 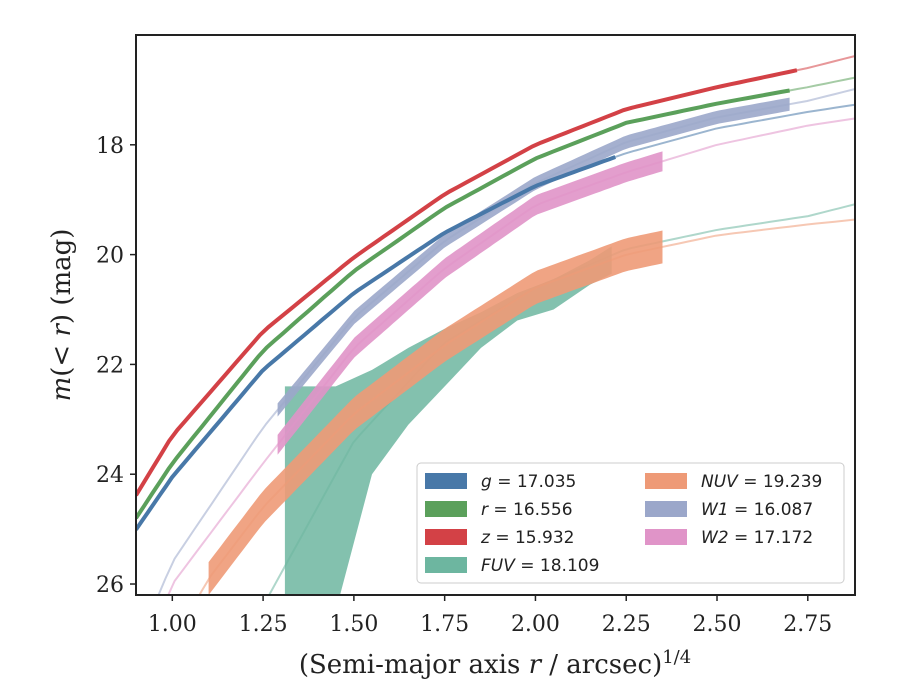 What do you see at coordinates (110, 365) in the screenshot?
I see `y-tick-label: 22` at bounding box center [110, 365].